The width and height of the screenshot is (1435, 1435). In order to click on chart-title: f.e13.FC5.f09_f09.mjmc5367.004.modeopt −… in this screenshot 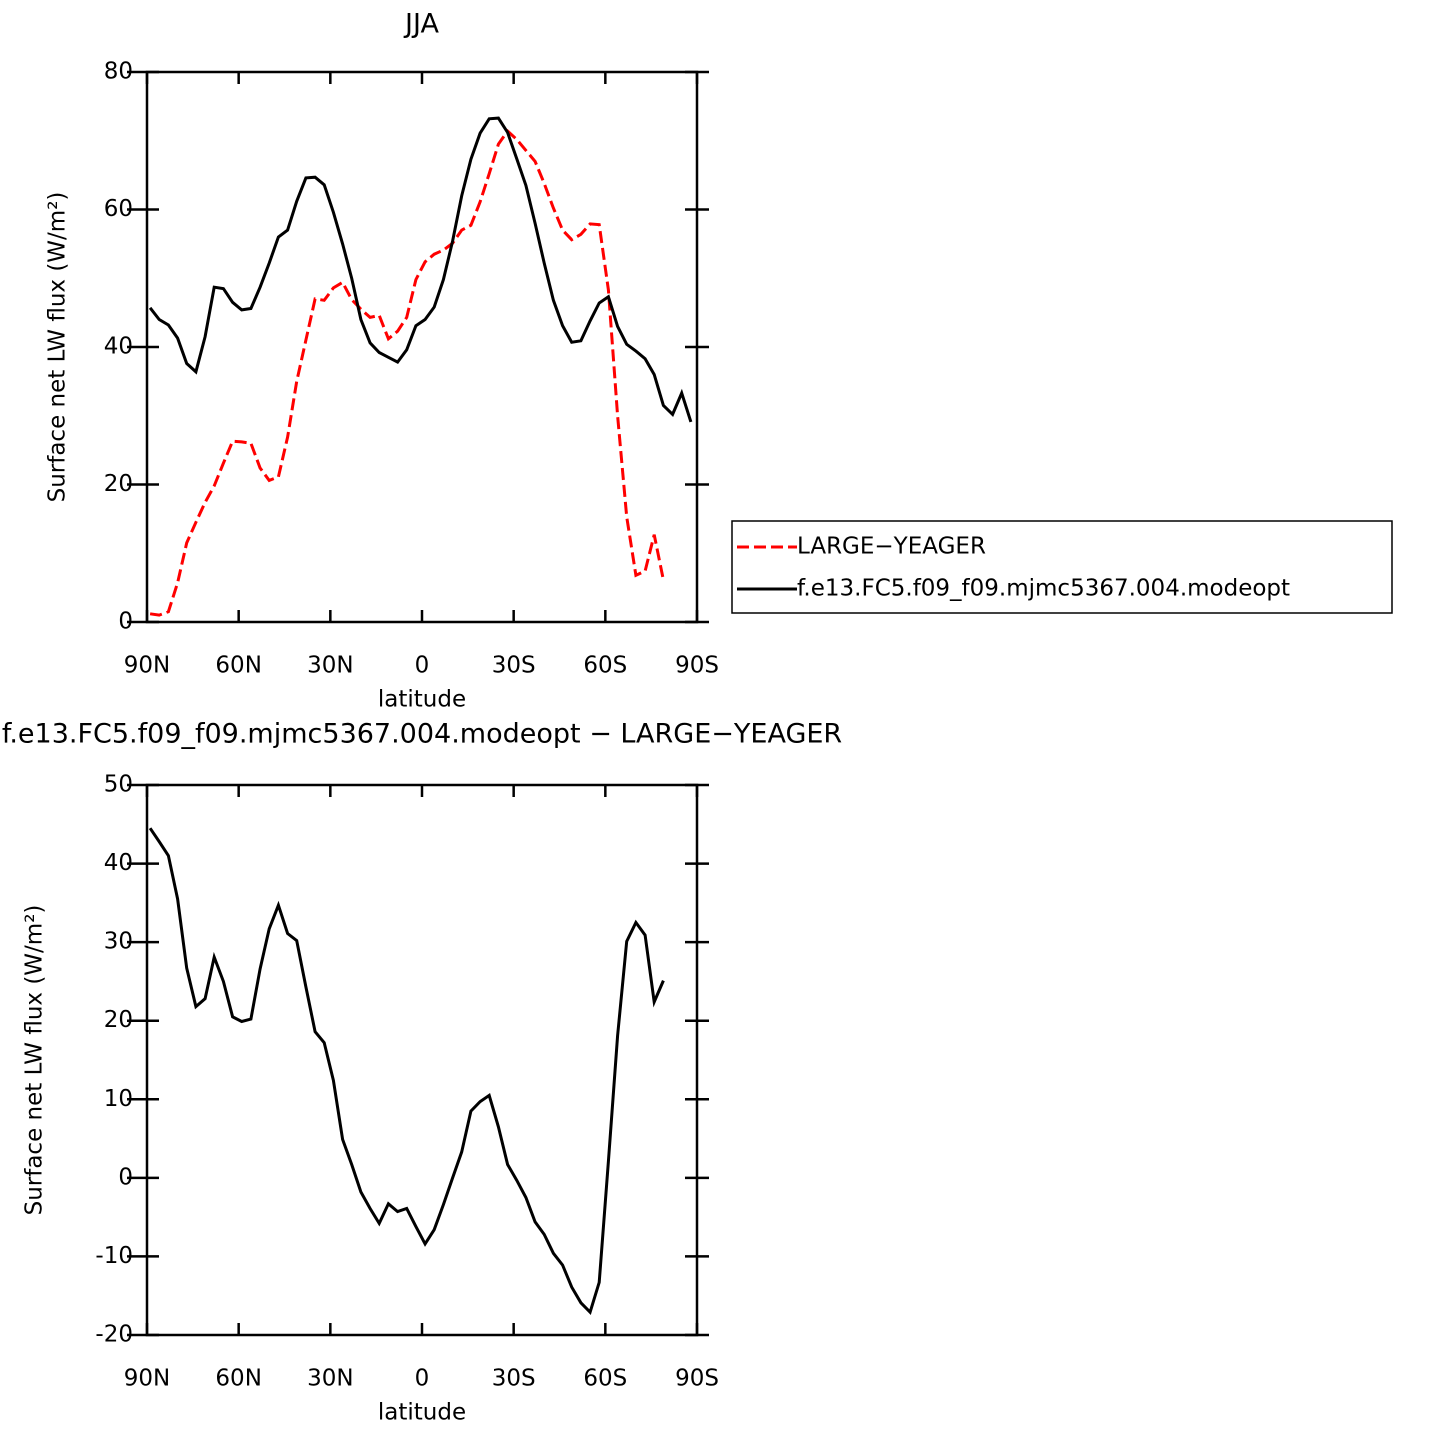, I will do `click(422, 734)`.